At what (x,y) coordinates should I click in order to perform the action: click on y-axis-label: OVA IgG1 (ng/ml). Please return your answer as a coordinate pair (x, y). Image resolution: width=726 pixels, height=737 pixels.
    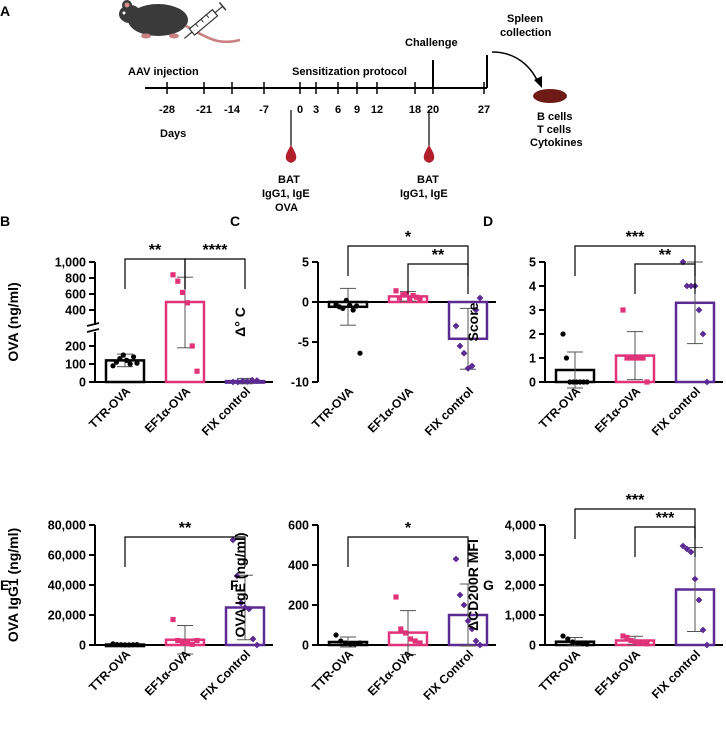
    Looking at the image, I should click on (13, 585).